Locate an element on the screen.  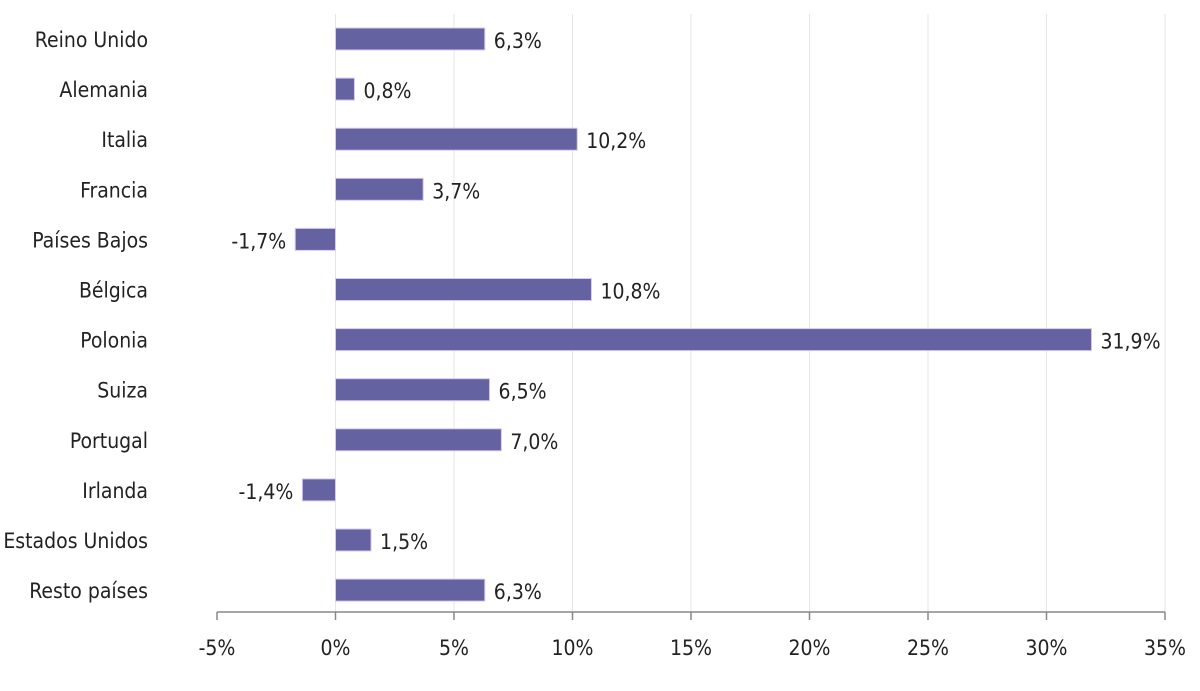
category-label-11: Resto países is located at coordinates (88, 591).